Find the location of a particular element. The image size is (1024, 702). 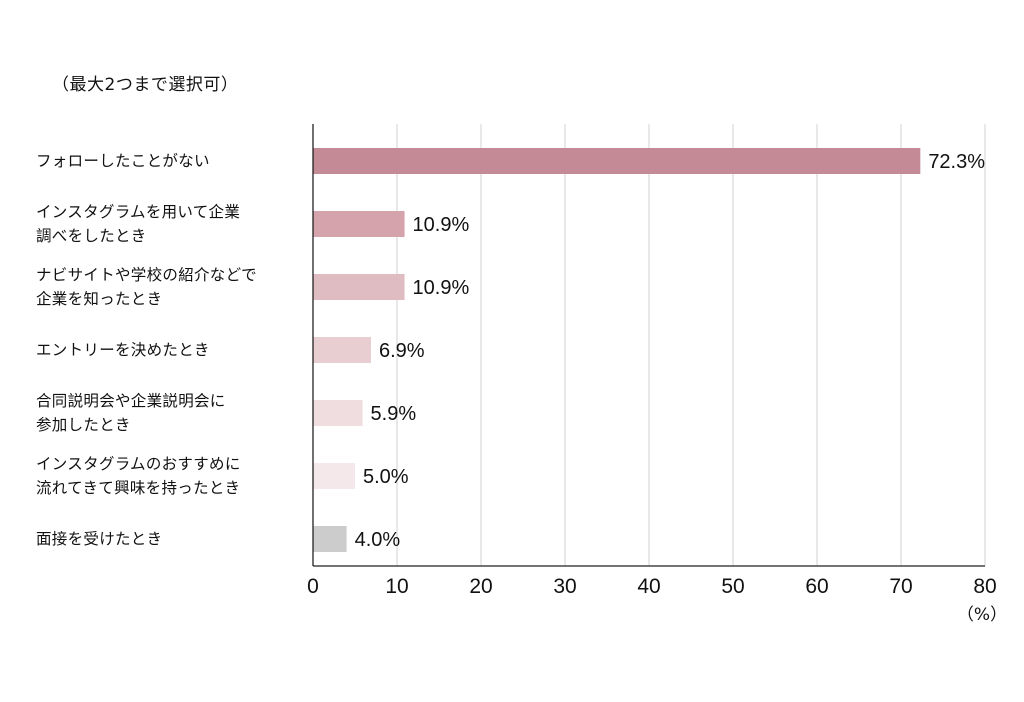

x-tick-label-60: 60 is located at coordinates (816, 586).